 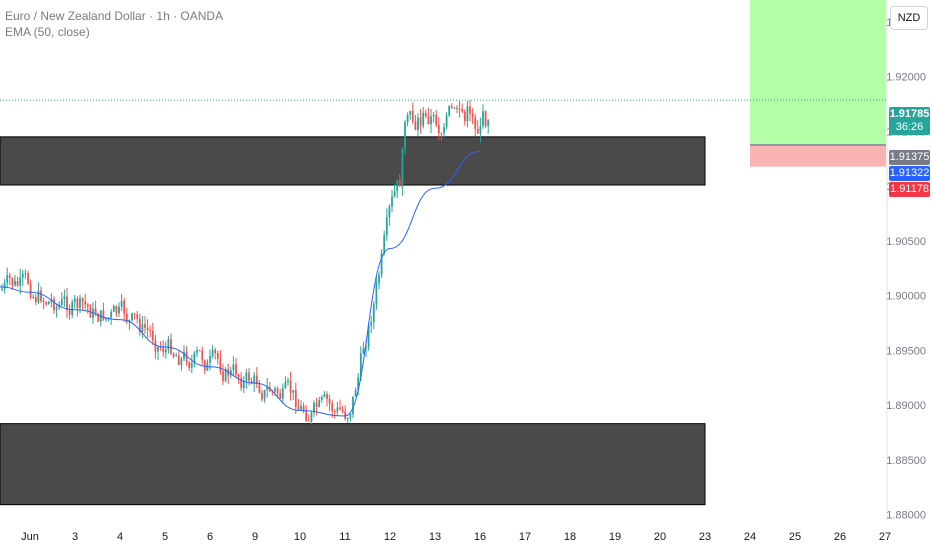 I want to click on y-tick-label: 1.89000, so click(x=906, y=406).